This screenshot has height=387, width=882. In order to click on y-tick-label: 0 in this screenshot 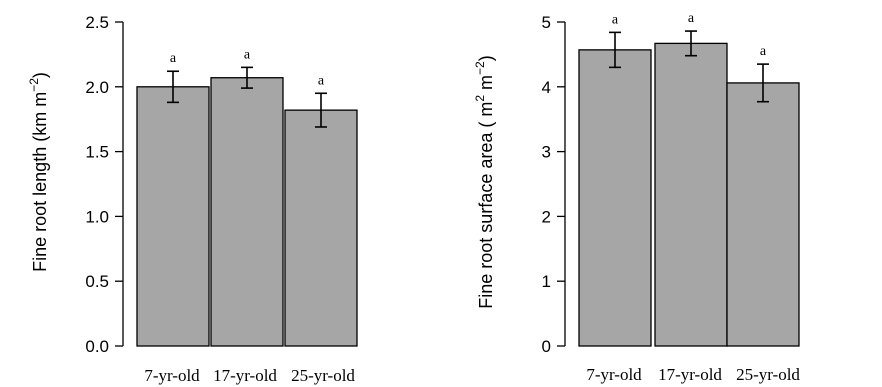, I will do `click(546, 346)`.